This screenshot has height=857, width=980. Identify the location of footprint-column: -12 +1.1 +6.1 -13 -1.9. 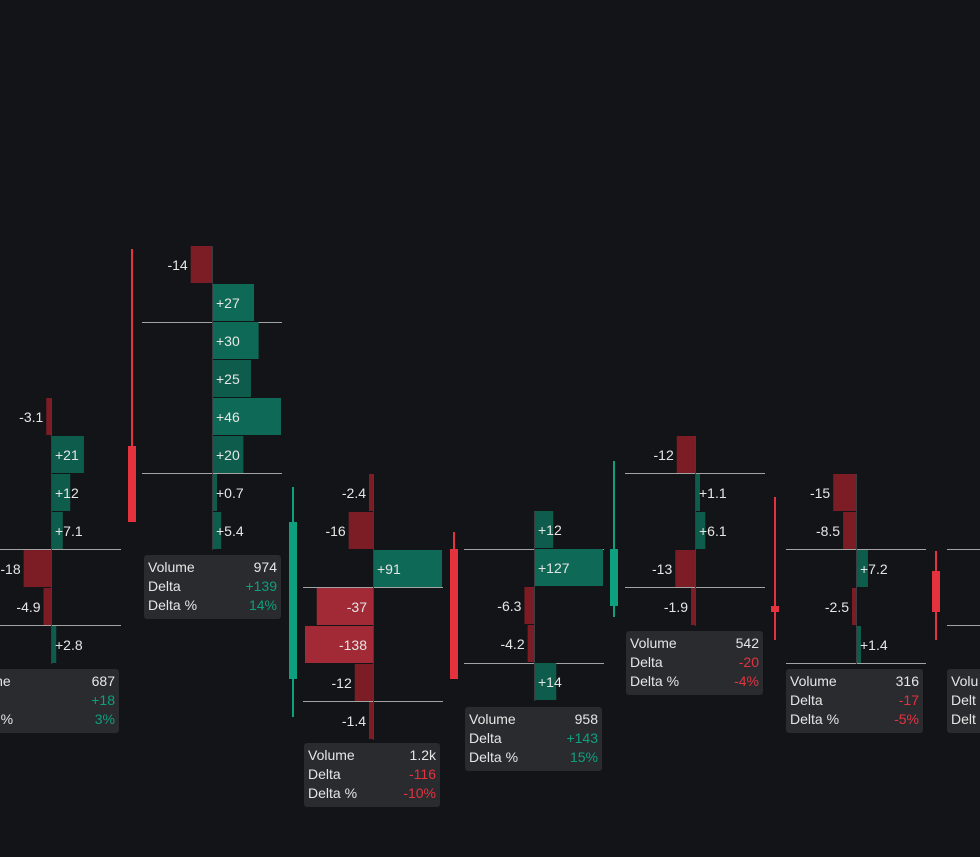
(695, 531).